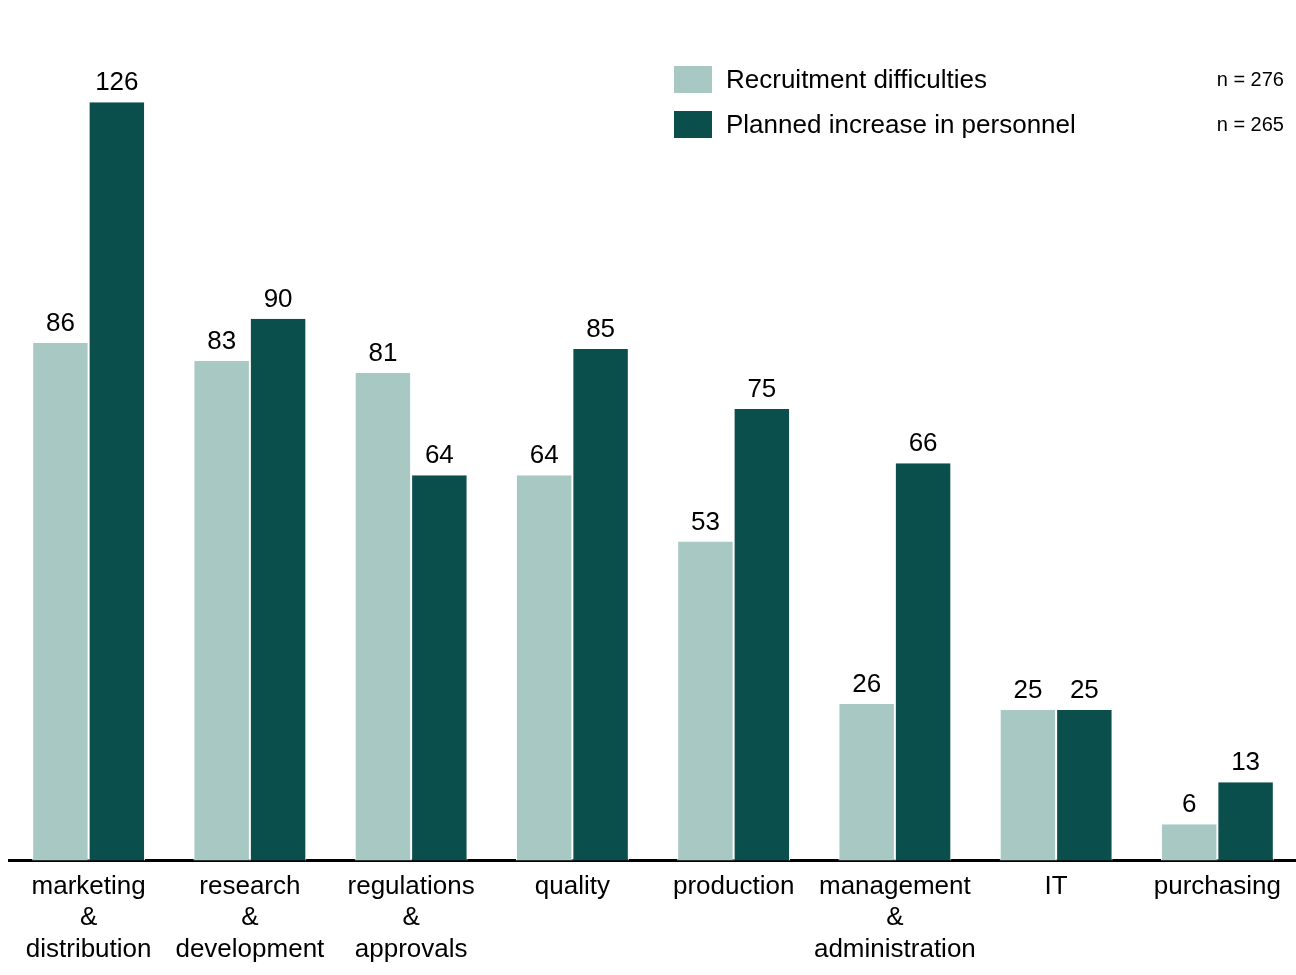 The width and height of the screenshot is (1296, 975). What do you see at coordinates (88, 916) in the screenshot?
I see `x-tick-label: marketing & distribution` at bounding box center [88, 916].